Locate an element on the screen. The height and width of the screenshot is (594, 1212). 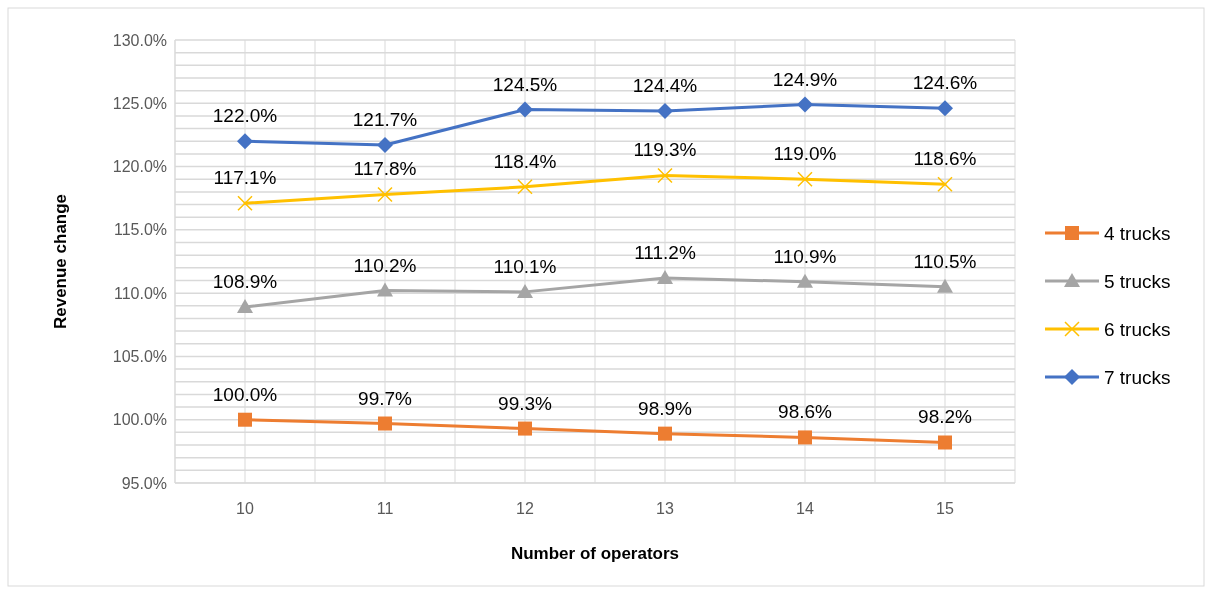
data-label: 124.5% is located at coordinates (525, 84).